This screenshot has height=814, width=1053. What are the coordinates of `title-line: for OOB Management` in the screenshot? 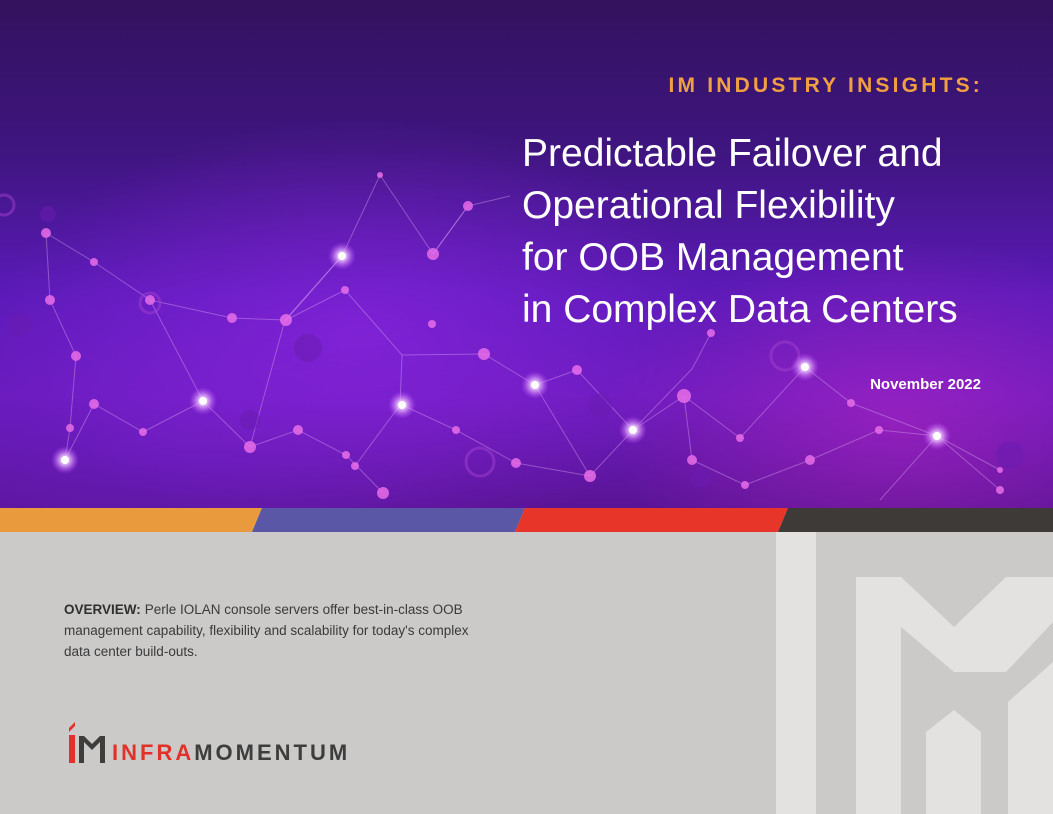 It's located at (713, 257).